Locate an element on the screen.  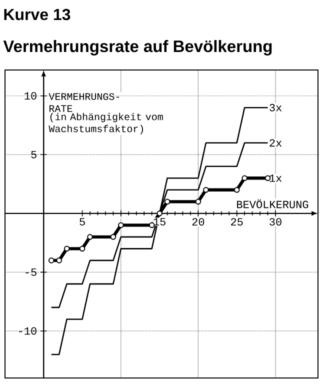
series-label: 1x is located at coordinates (276, 178).